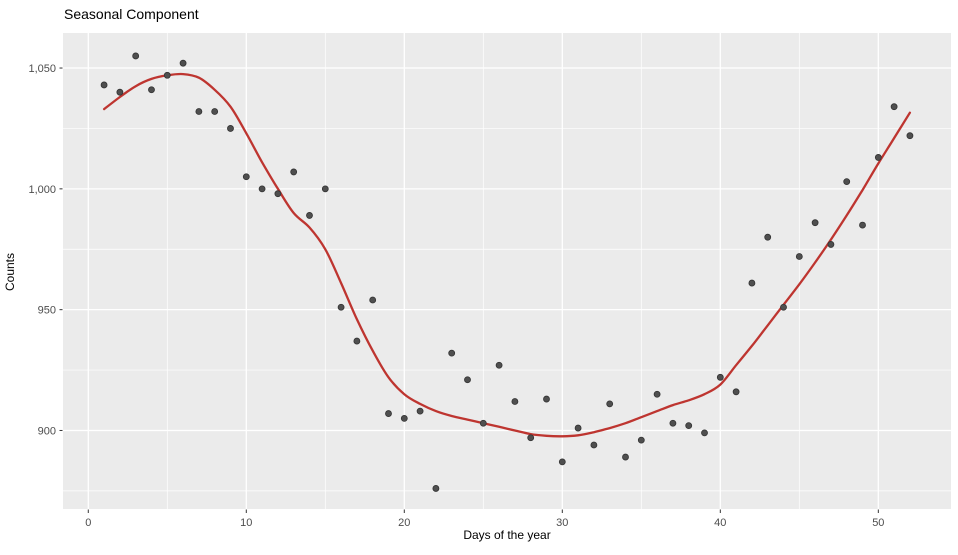 This screenshot has width=958, height=555. Describe the element at coordinates (47, 311) in the screenshot. I see `y-tick-label: 950` at that location.